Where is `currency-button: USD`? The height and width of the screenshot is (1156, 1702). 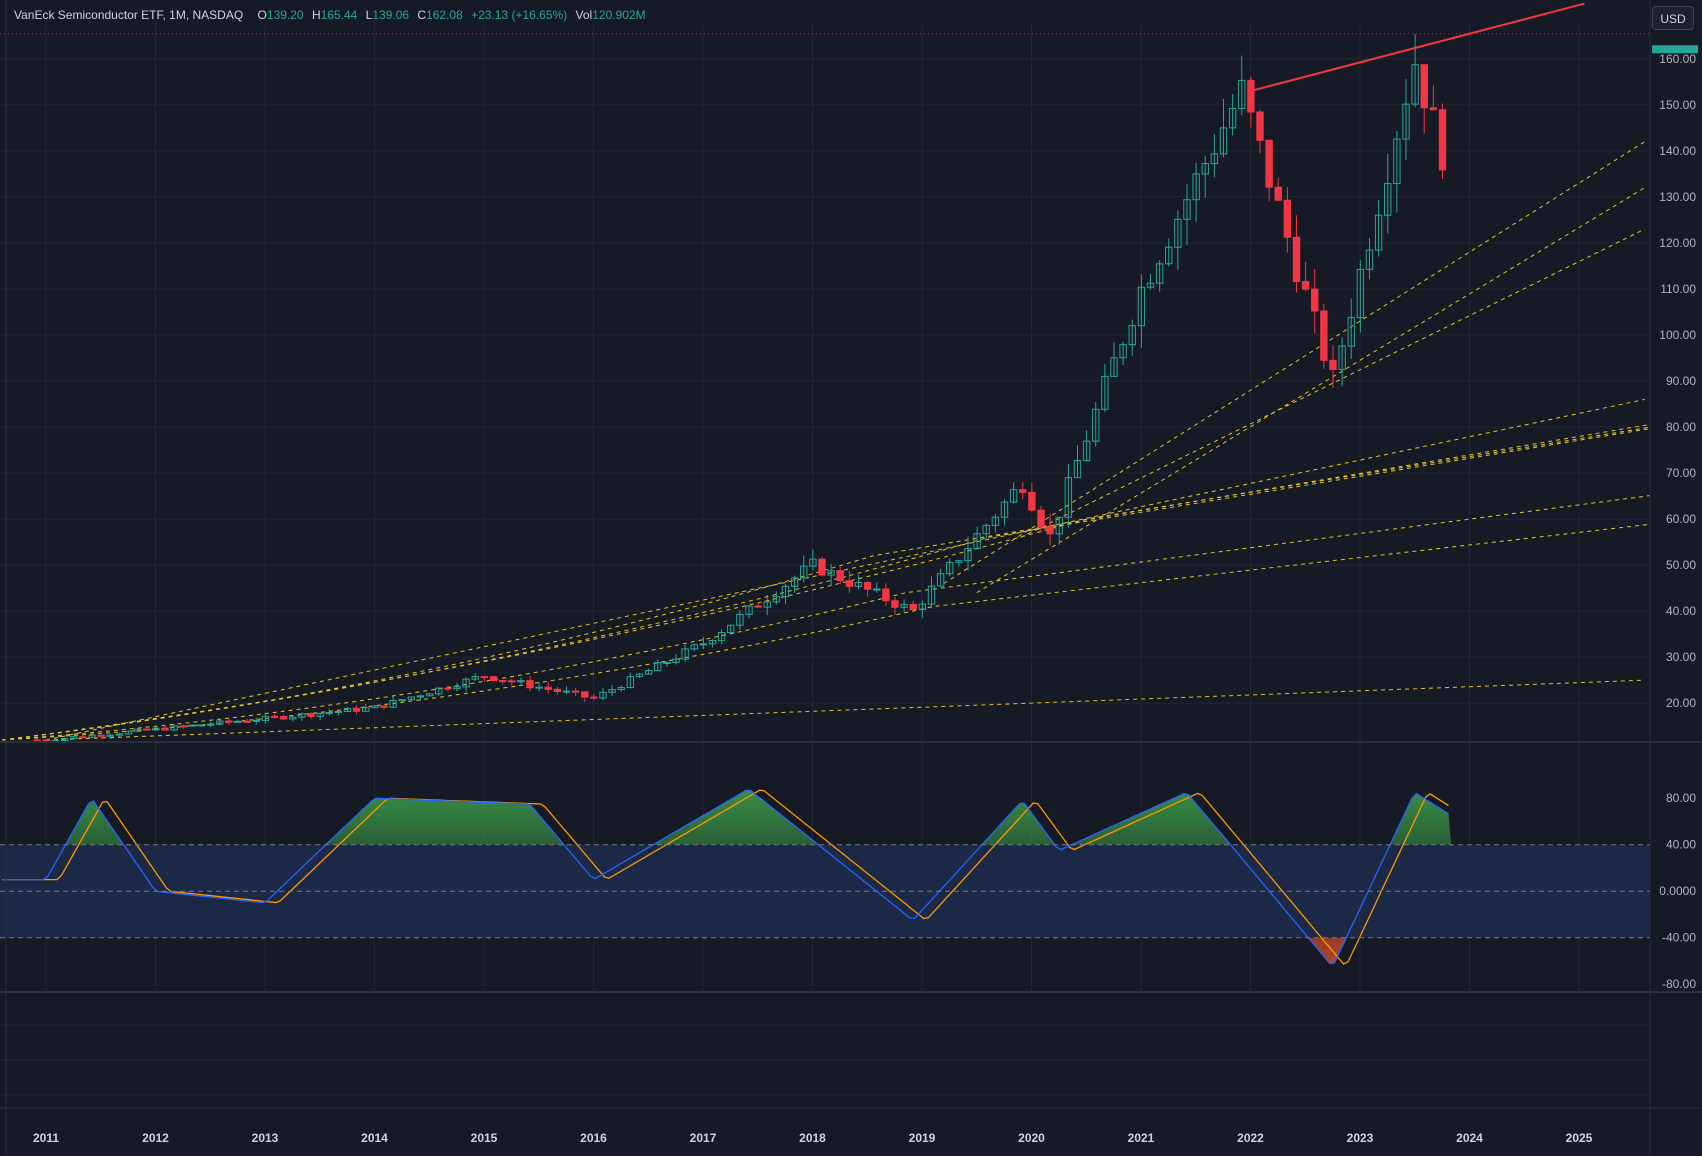
currency-button: USD is located at coordinates (1673, 18).